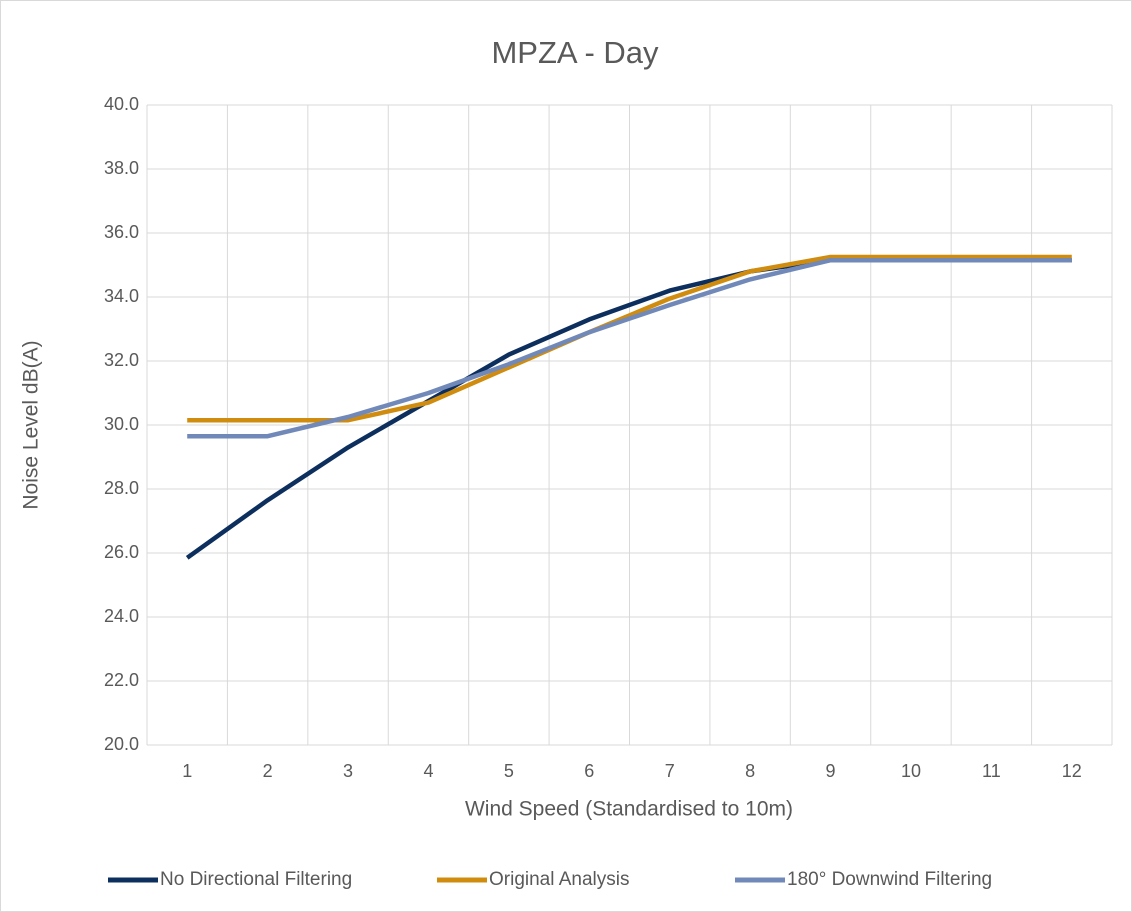 The height and width of the screenshot is (912, 1132). What do you see at coordinates (750, 771) in the screenshot?
I see `x-tick-label: 8` at bounding box center [750, 771].